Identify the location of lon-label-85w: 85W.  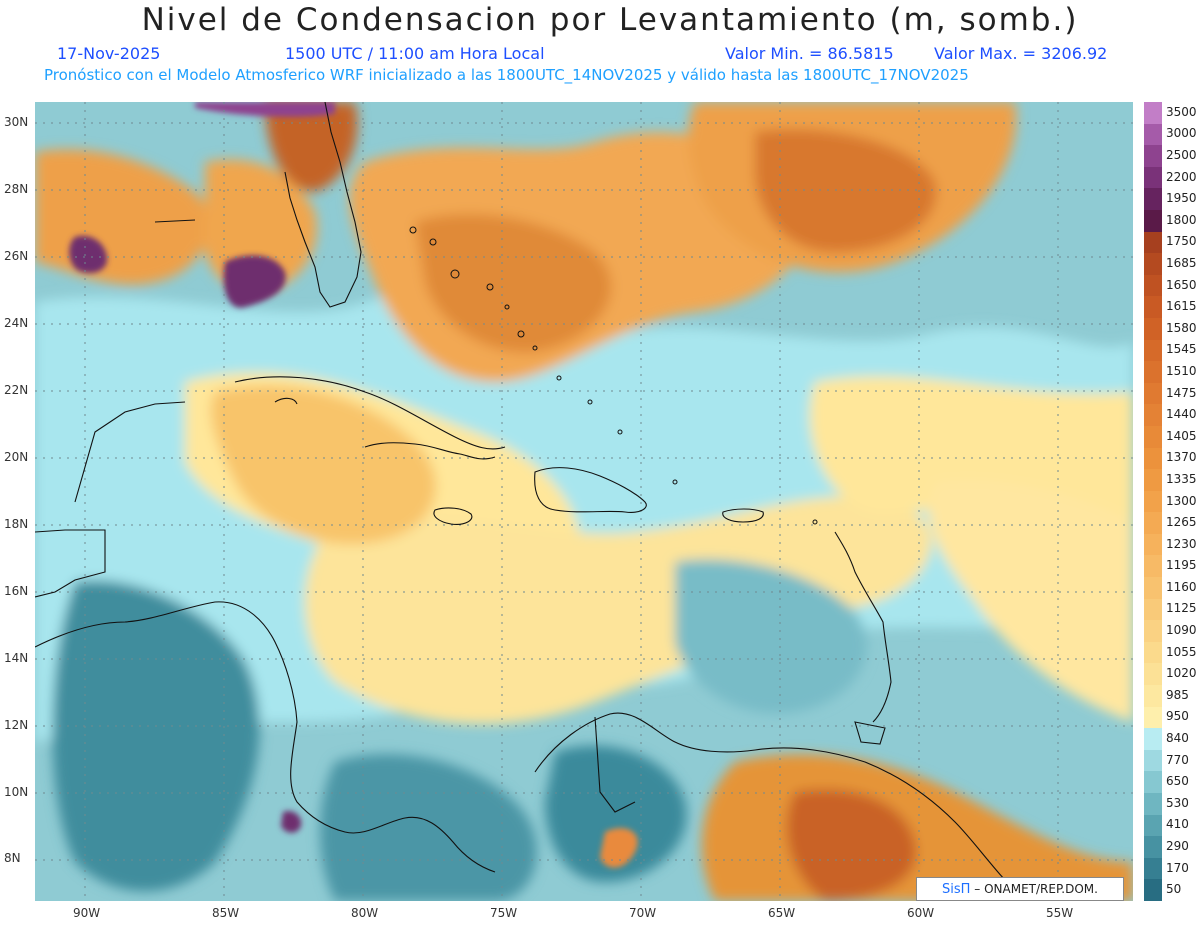
(226, 913).